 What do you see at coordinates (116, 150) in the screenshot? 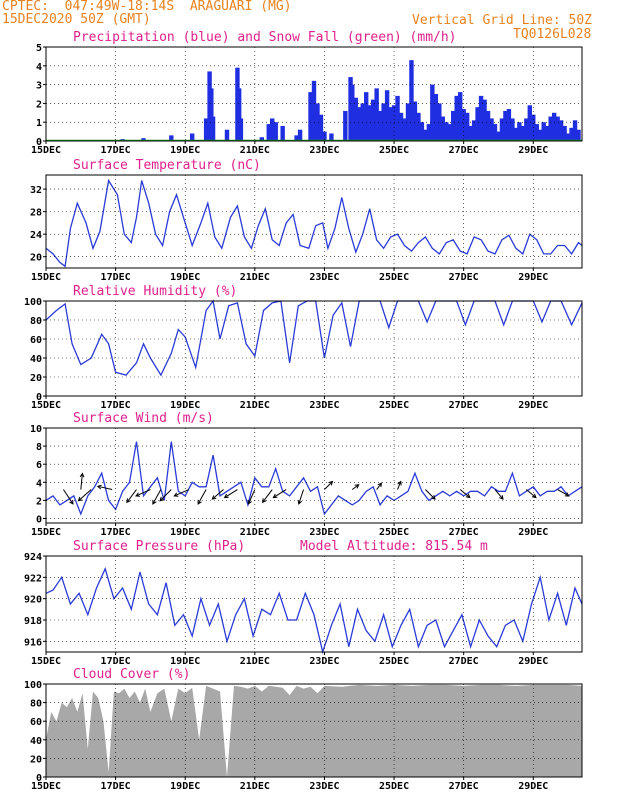
I see `precip-xtick-label: 17DEC` at bounding box center [116, 150].